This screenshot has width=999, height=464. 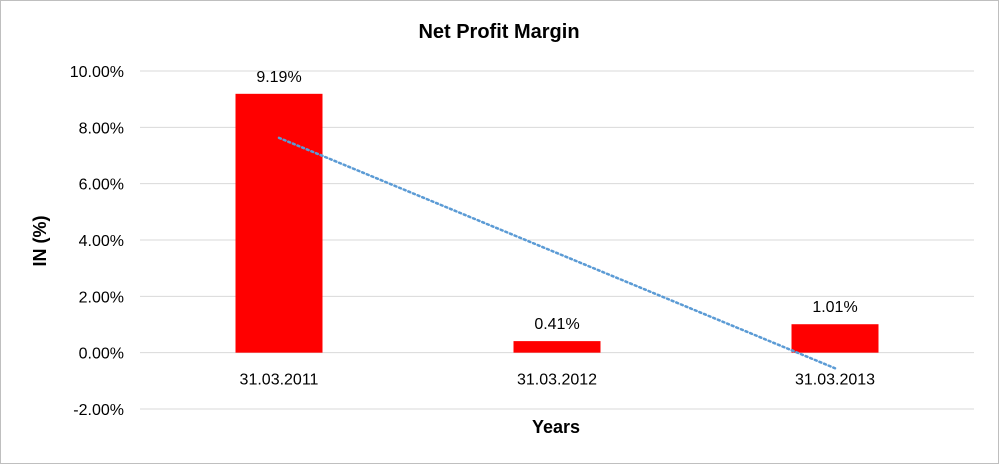 What do you see at coordinates (101, 185) in the screenshot?
I see `y-tick-label: 6.00%` at bounding box center [101, 185].